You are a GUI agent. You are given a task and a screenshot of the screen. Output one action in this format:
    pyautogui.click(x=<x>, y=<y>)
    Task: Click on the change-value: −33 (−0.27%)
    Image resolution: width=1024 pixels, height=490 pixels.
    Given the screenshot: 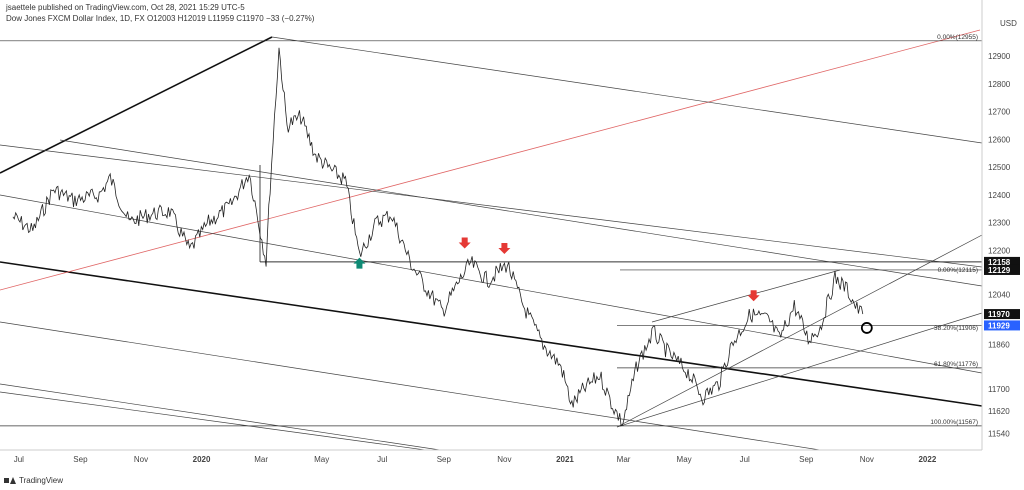 What is the action you would take?
    pyautogui.click(x=290, y=18)
    